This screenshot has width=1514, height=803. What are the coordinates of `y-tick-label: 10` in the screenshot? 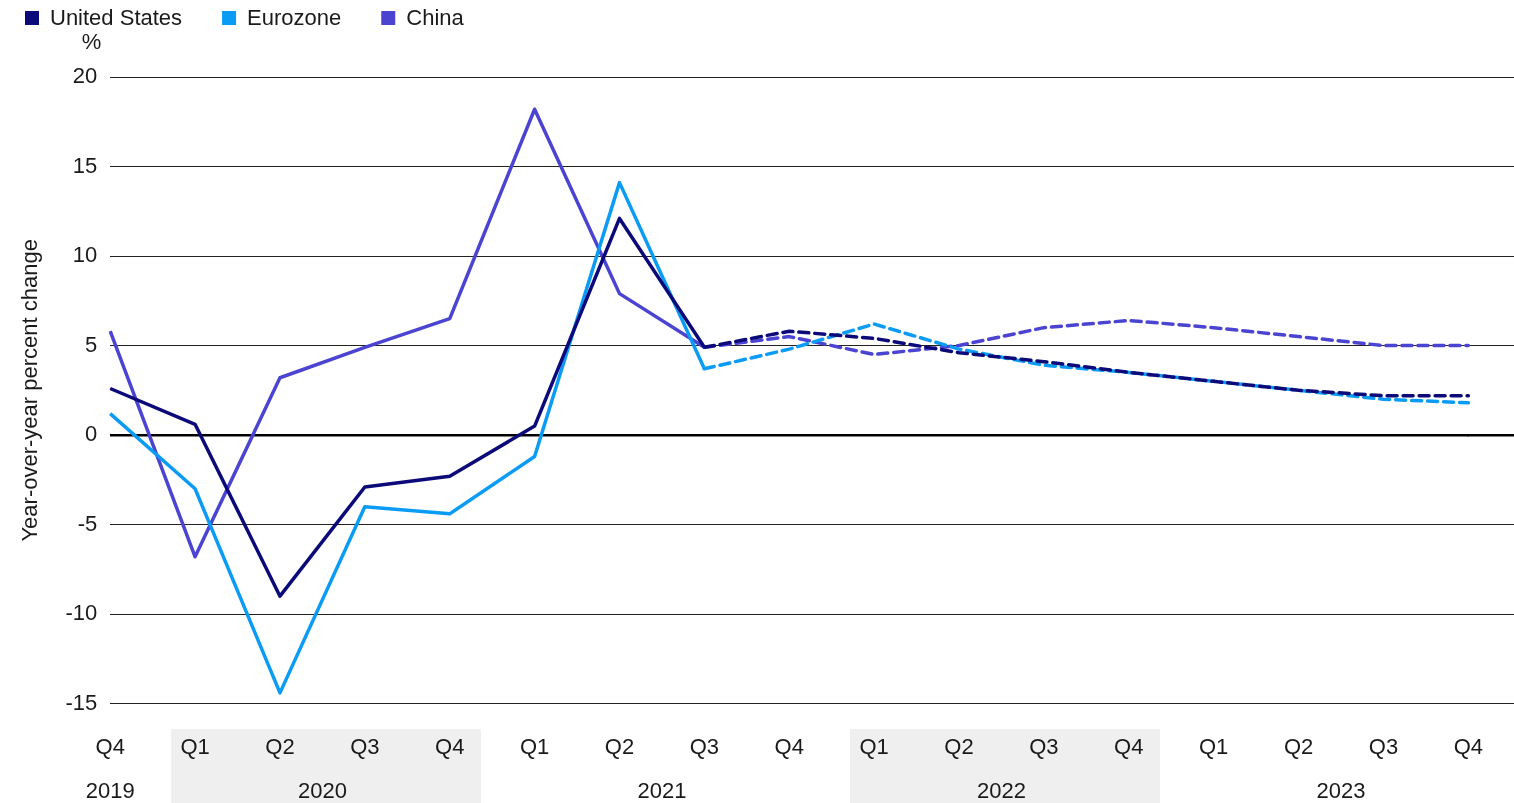 It's located at (85, 255).